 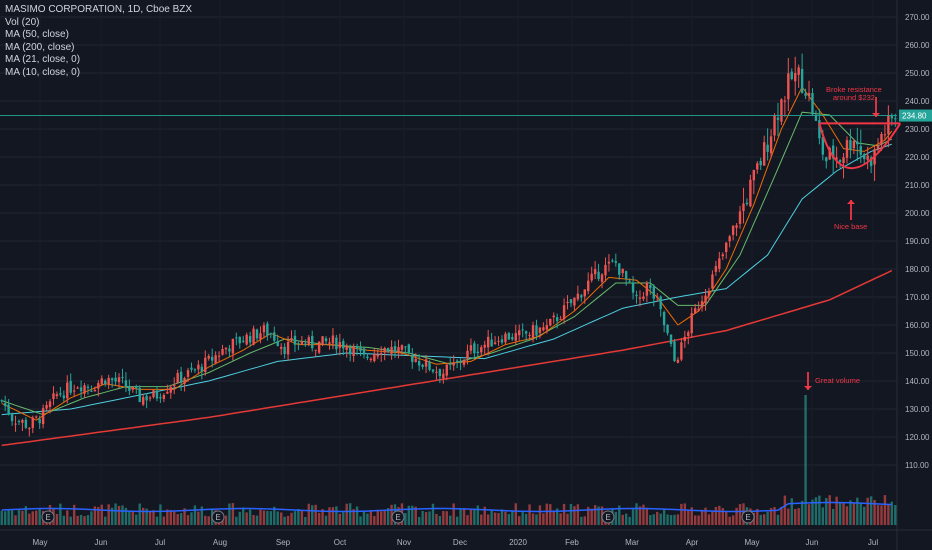 What do you see at coordinates (917, 465) in the screenshot?
I see `y-tick-label: 110.00` at bounding box center [917, 465].